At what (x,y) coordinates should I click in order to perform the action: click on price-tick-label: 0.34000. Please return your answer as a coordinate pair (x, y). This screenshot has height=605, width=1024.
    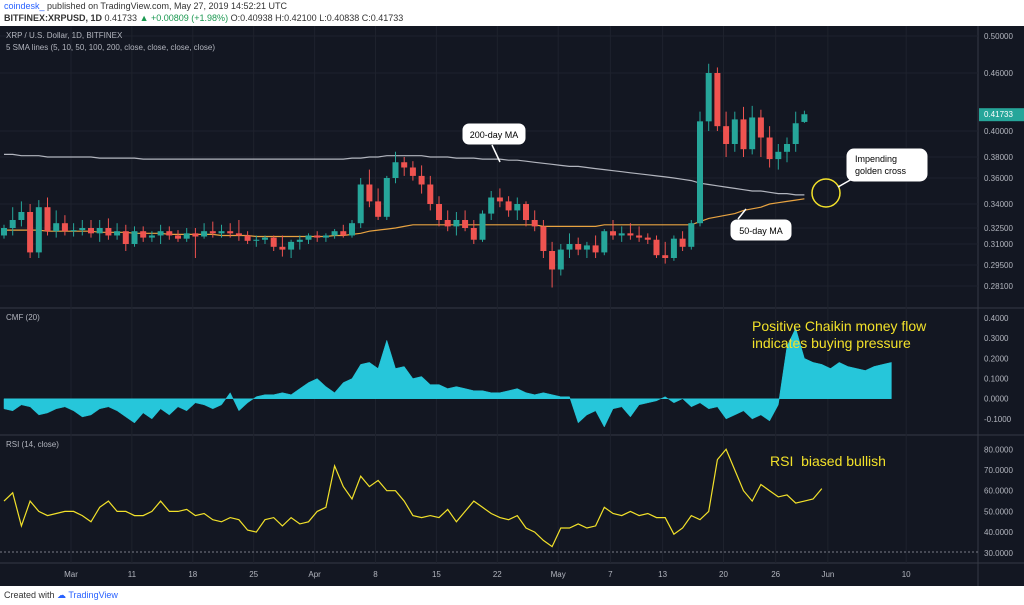
    Looking at the image, I should click on (998, 204).